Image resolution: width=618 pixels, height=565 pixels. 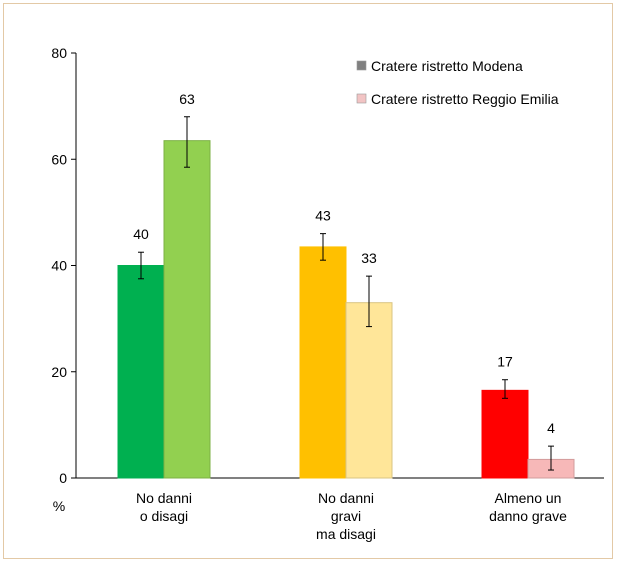 What do you see at coordinates (551, 428) in the screenshot?
I see `data-label: 4` at bounding box center [551, 428].